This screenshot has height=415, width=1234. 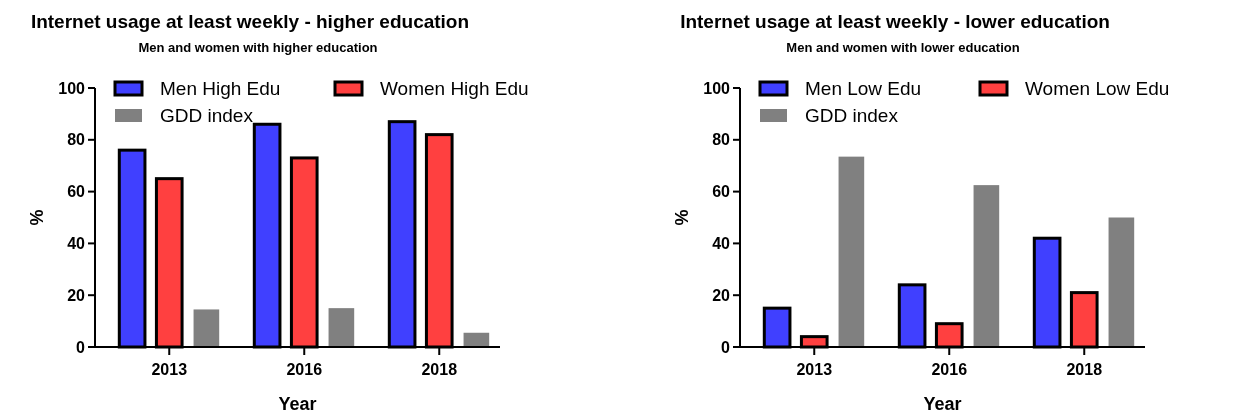 I want to click on chart-title: Internet usage at least weekly - higher education, so click(x=250, y=21).